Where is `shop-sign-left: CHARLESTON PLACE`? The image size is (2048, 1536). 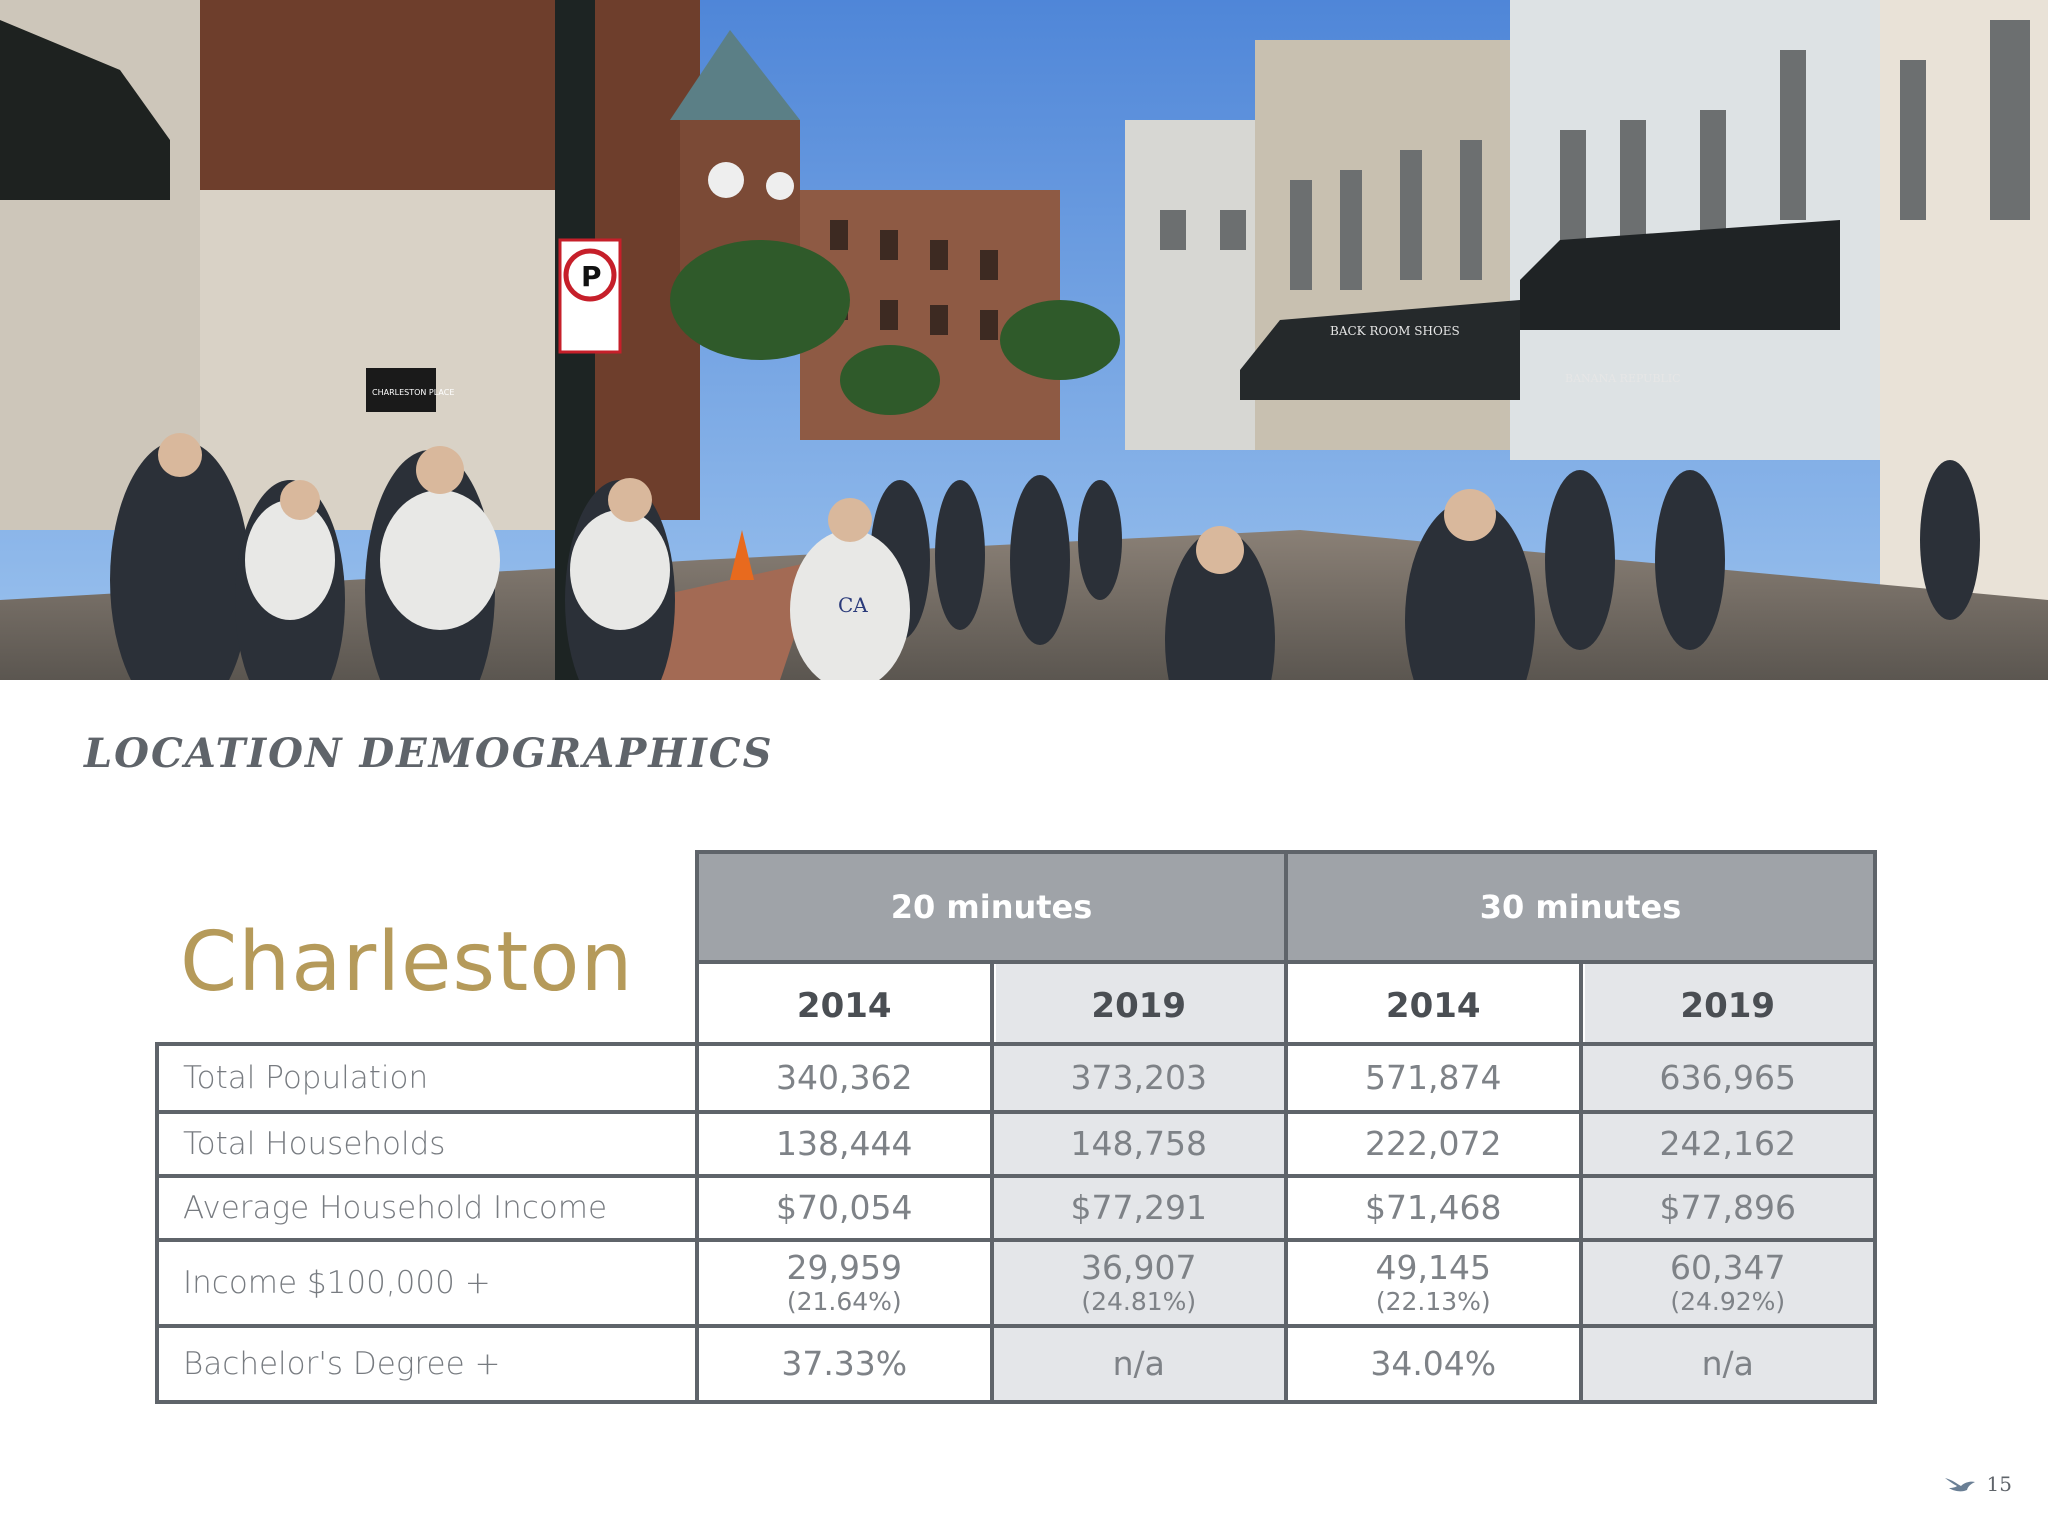
shop-sign-left: CHARLESTON PLACE is located at coordinates (413, 392).